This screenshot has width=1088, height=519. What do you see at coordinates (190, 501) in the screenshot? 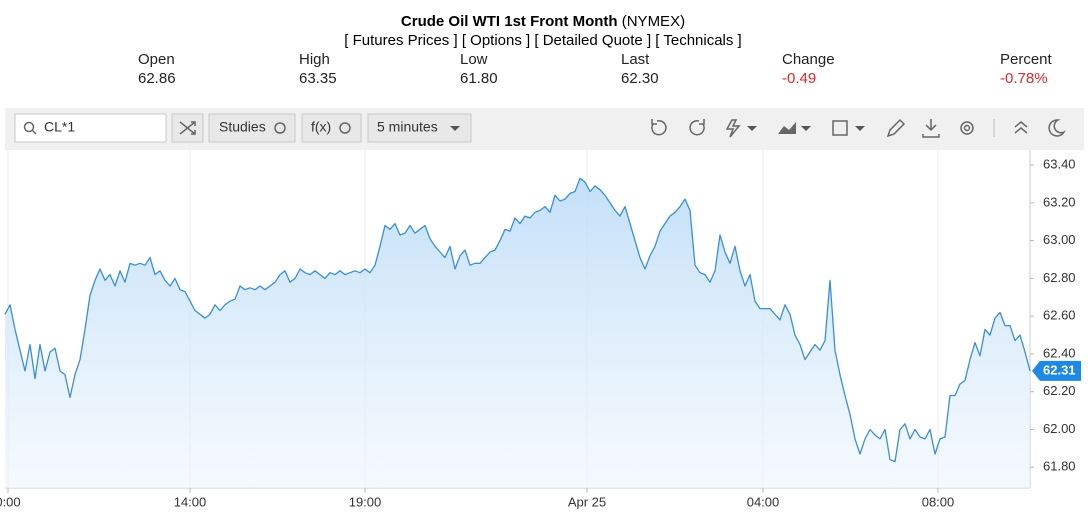
I see `x-tick-label: 14:00` at bounding box center [190, 501].